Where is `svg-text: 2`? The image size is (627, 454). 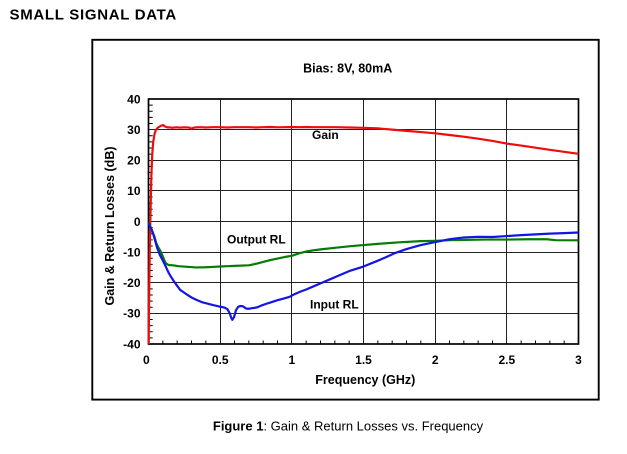 svg-text: 2 is located at coordinates (435, 360).